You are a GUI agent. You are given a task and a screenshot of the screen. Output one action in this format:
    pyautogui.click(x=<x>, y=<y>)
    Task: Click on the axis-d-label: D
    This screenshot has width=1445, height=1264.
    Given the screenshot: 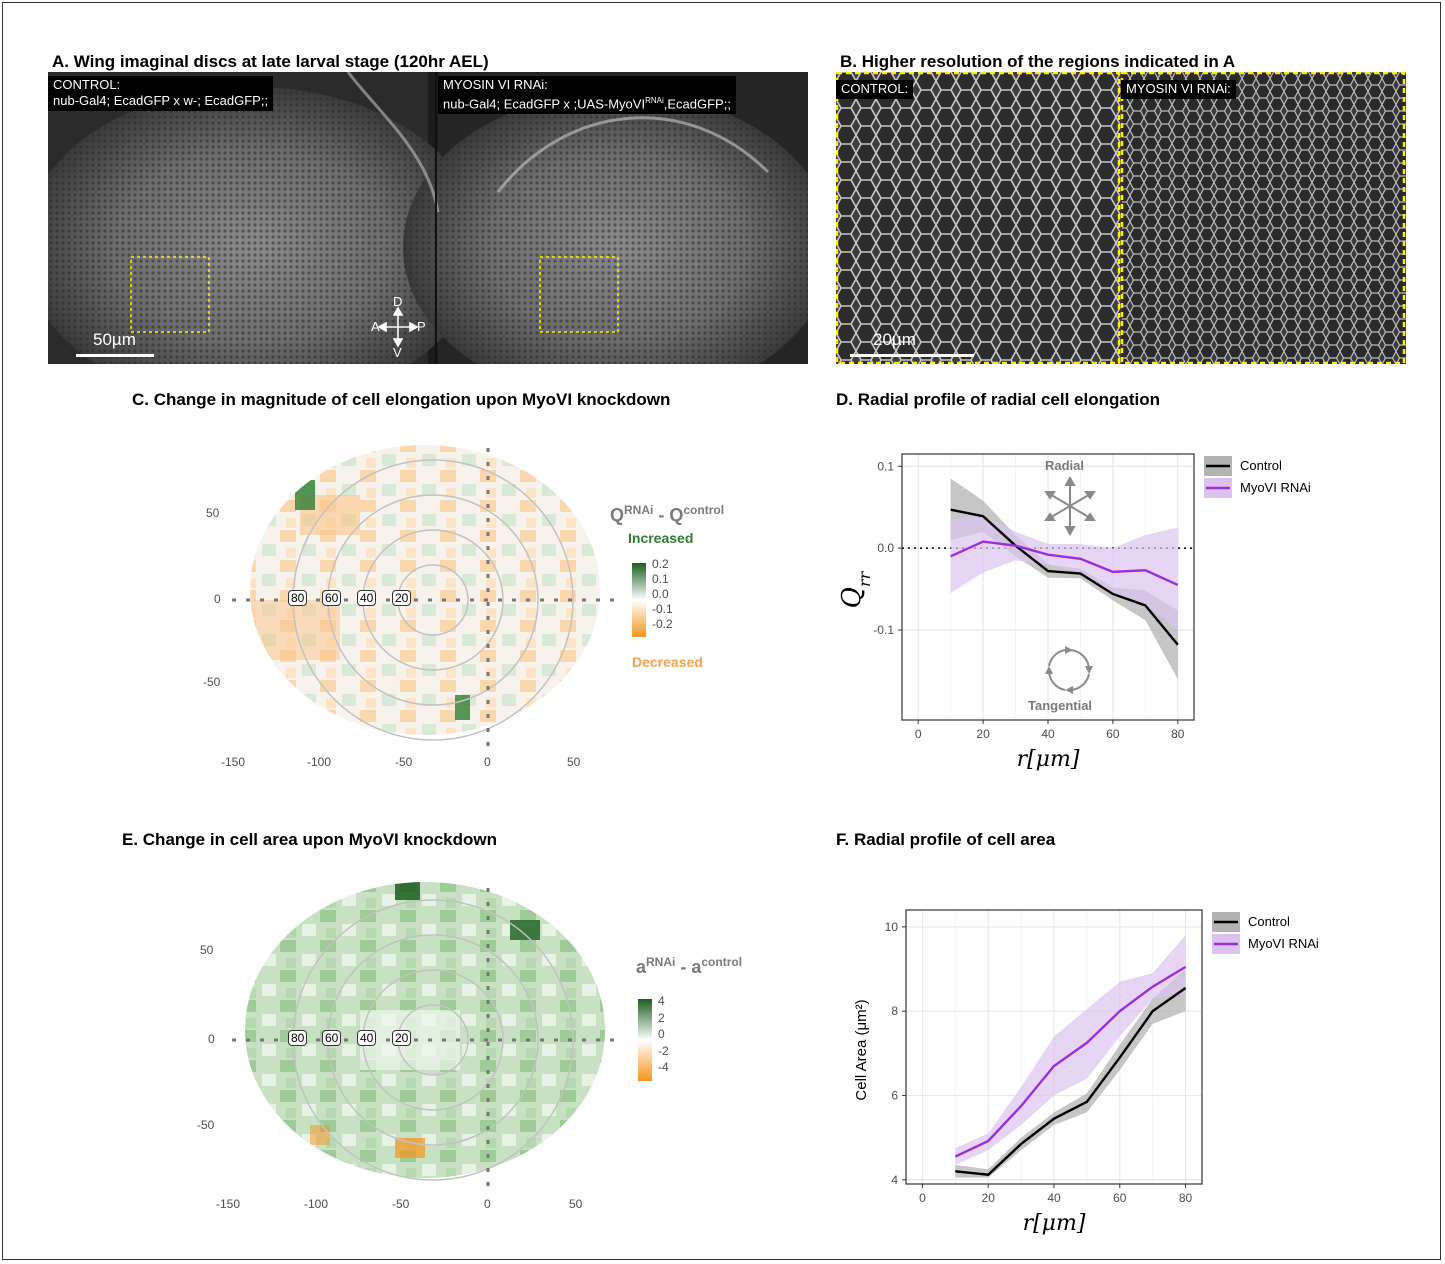 What is the action you would take?
    pyautogui.click(x=398, y=301)
    